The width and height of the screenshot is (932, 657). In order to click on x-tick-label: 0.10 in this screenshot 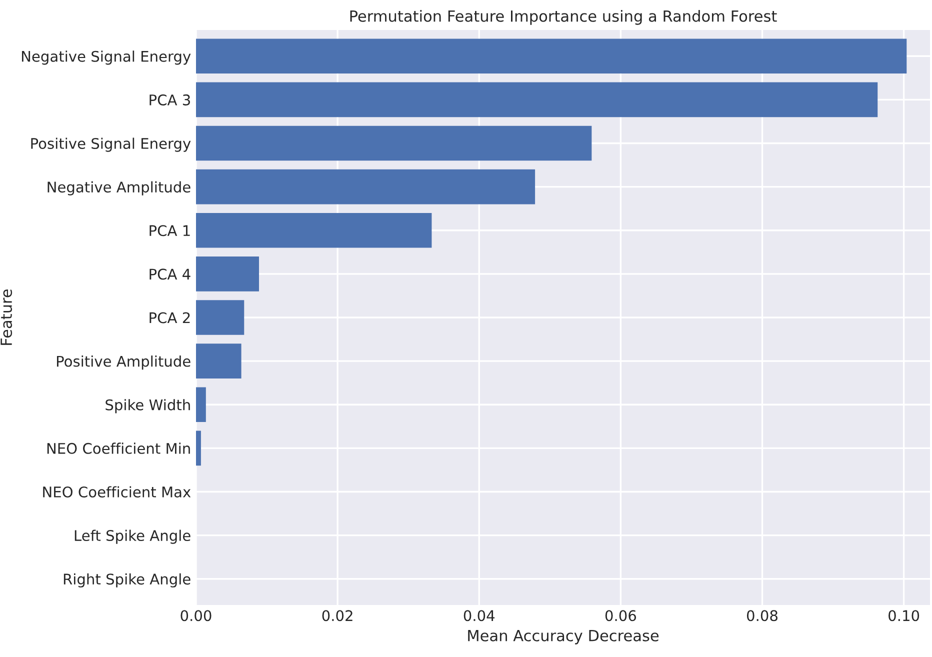, I will do `click(904, 616)`.